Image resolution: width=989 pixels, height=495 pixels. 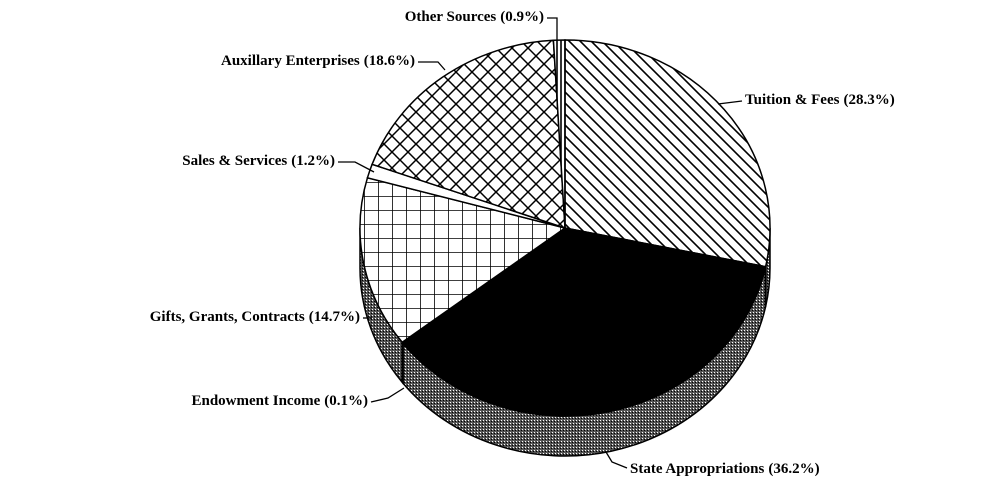 What do you see at coordinates (522, 17) in the screenshot?
I see `value-label: (0.9%)` at bounding box center [522, 17].